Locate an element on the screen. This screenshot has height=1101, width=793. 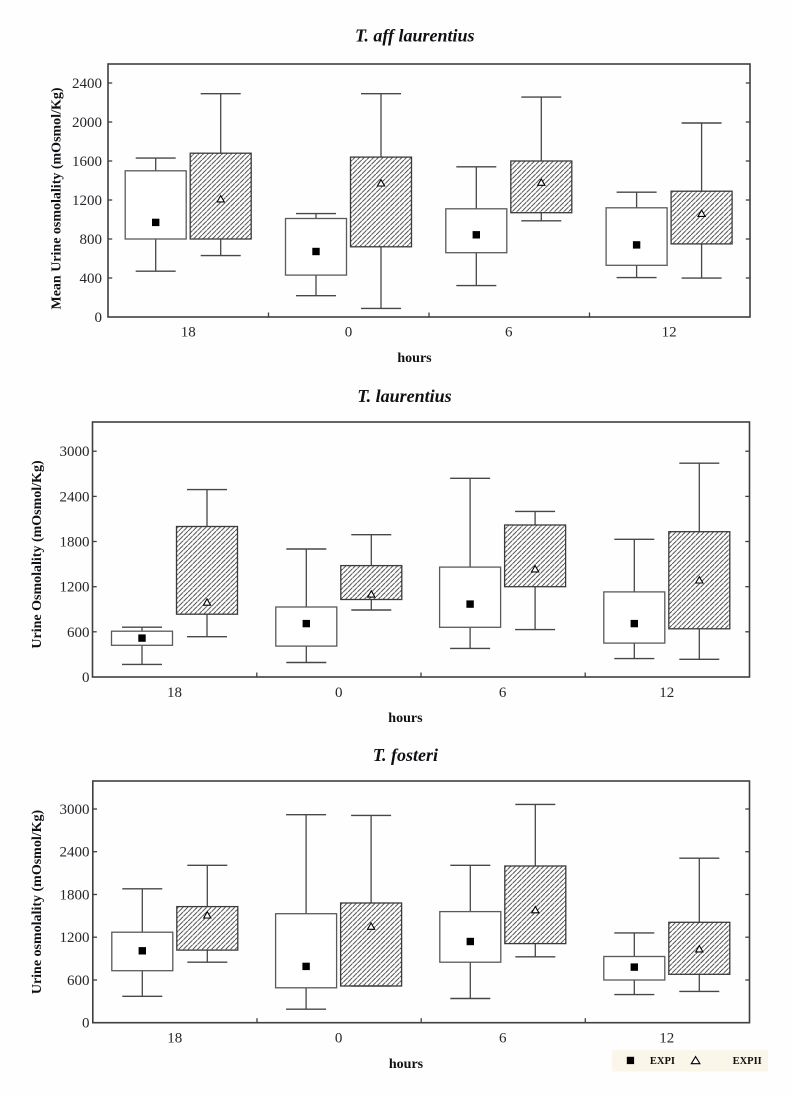
svg-text: T. laurentius is located at coordinates (404, 396).